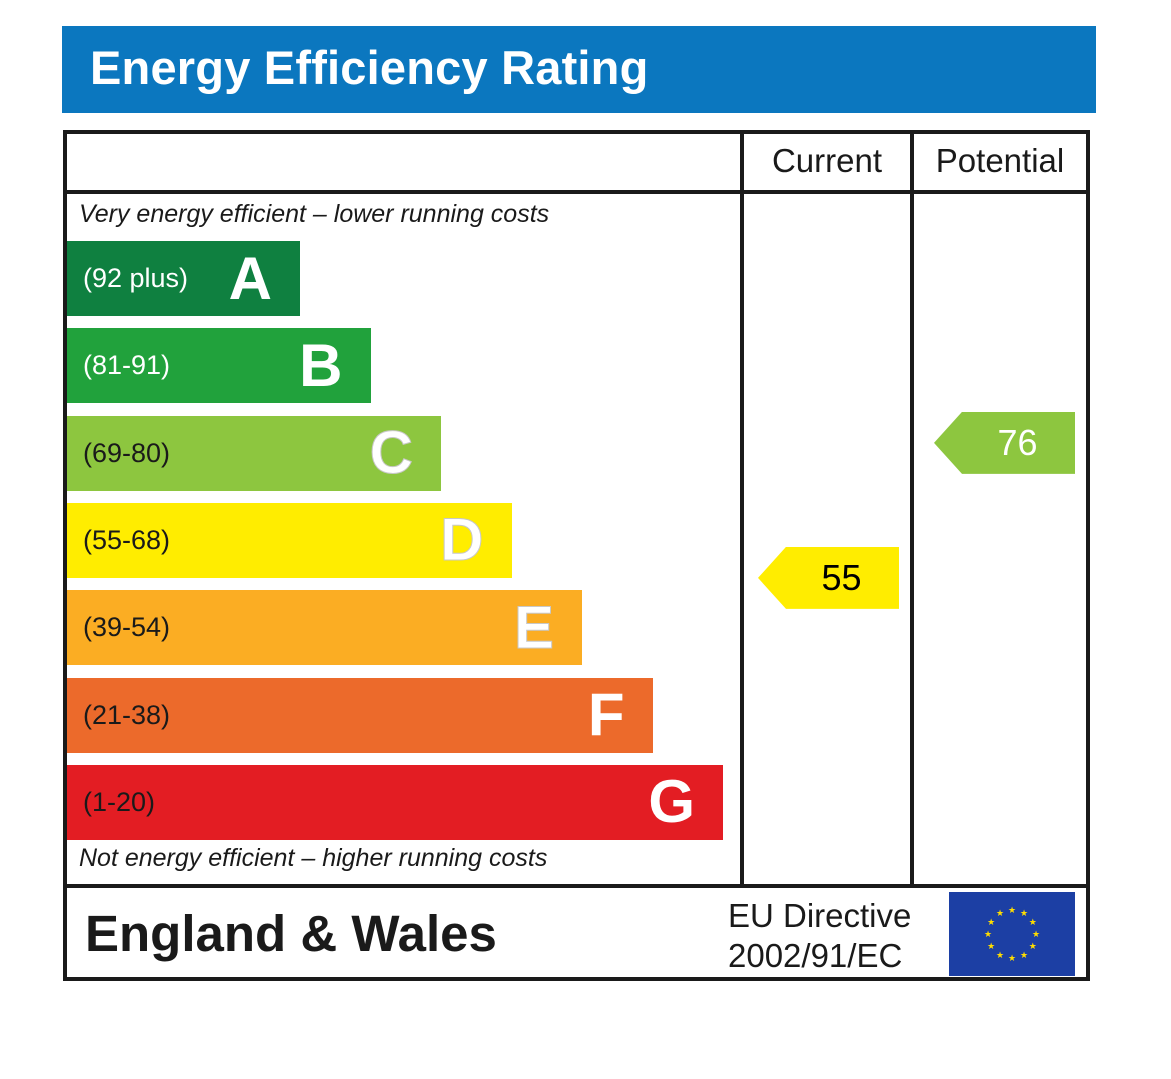 The image size is (1171, 1079). What do you see at coordinates (671, 802) in the screenshot?
I see `band-g-letter: G` at bounding box center [671, 802].